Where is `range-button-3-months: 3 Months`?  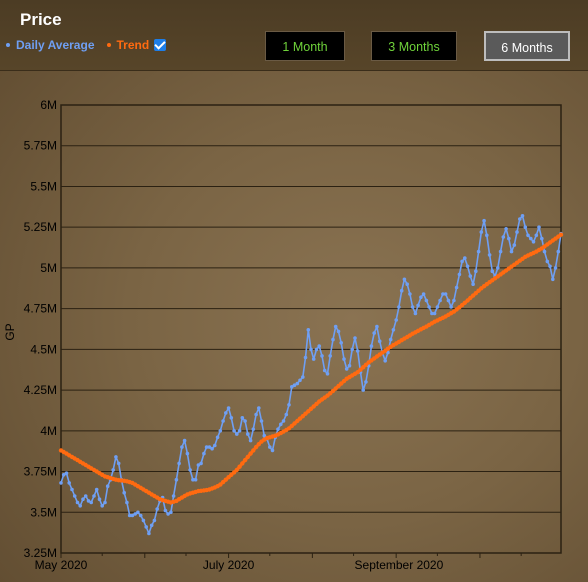
range-button-3-months: 3 Months is located at coordinates (414, 46).